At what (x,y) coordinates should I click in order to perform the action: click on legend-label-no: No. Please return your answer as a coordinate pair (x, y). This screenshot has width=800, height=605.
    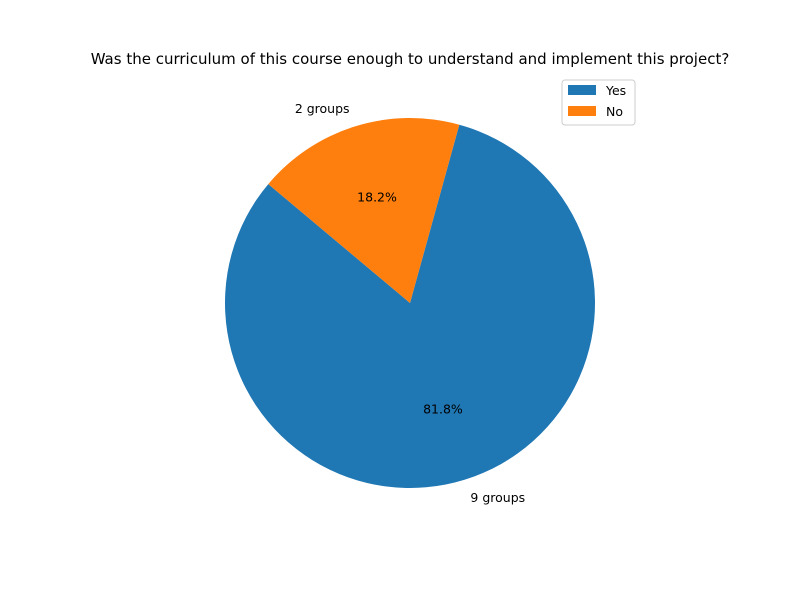
    Looking at the image, I should click on (614, 111).